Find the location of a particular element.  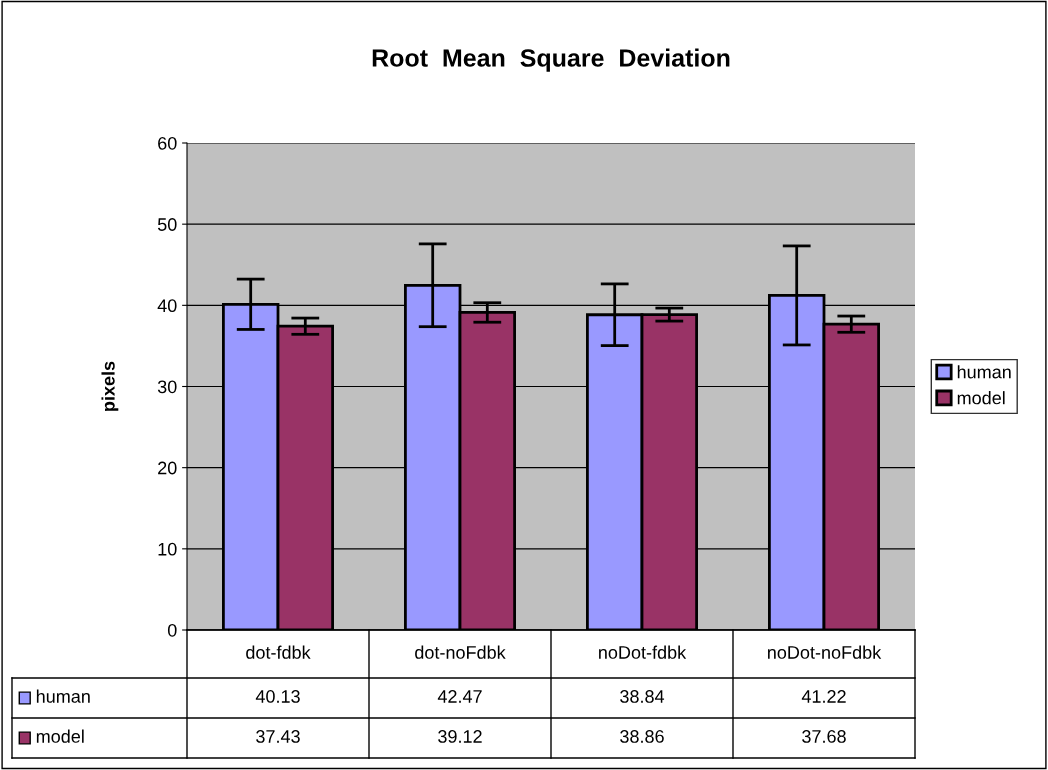

y-tick-label: 40 is located at coordinates (167, 306).